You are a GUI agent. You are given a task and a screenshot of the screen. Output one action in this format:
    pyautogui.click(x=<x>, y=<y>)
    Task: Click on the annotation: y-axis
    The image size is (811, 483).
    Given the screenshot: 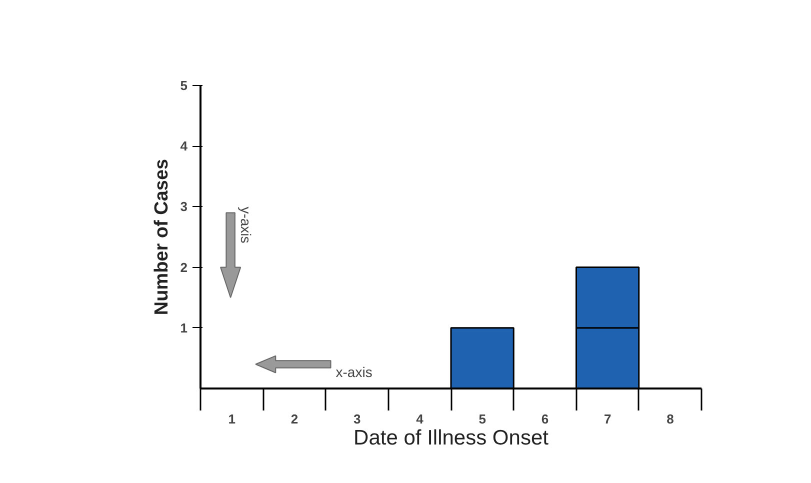 What is the action you would take?
    pyautogui.click(x=246, y=225)
    